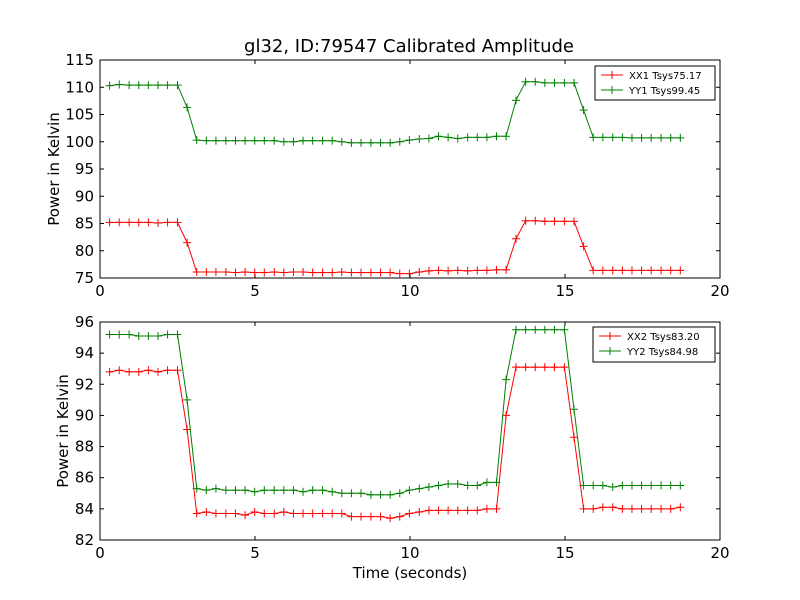 The image size is (800, 600). I want to click on top-ytick-label: 95, so click(84, 169).